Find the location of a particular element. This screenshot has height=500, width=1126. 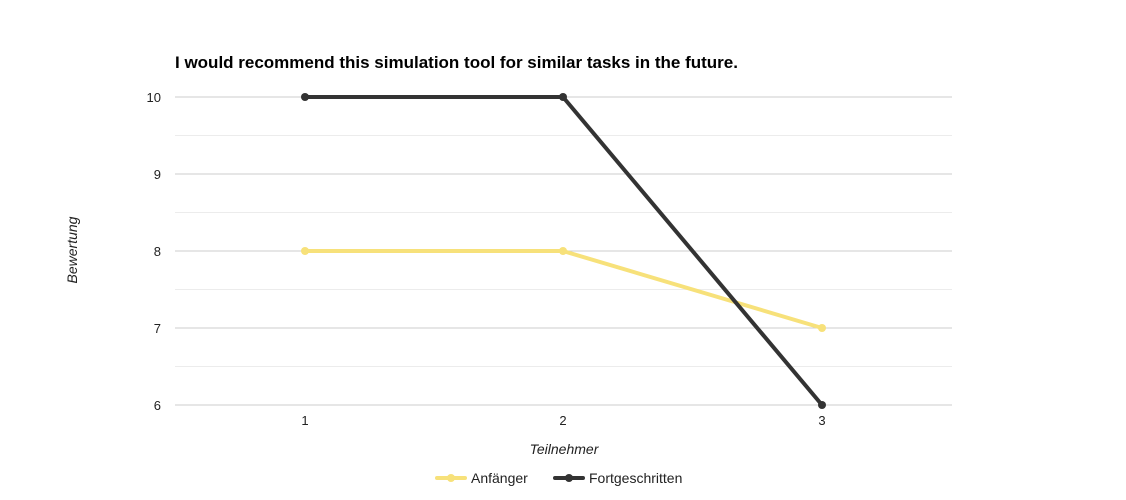

y-tick-label: 7 is located at coordinates (157, 328).